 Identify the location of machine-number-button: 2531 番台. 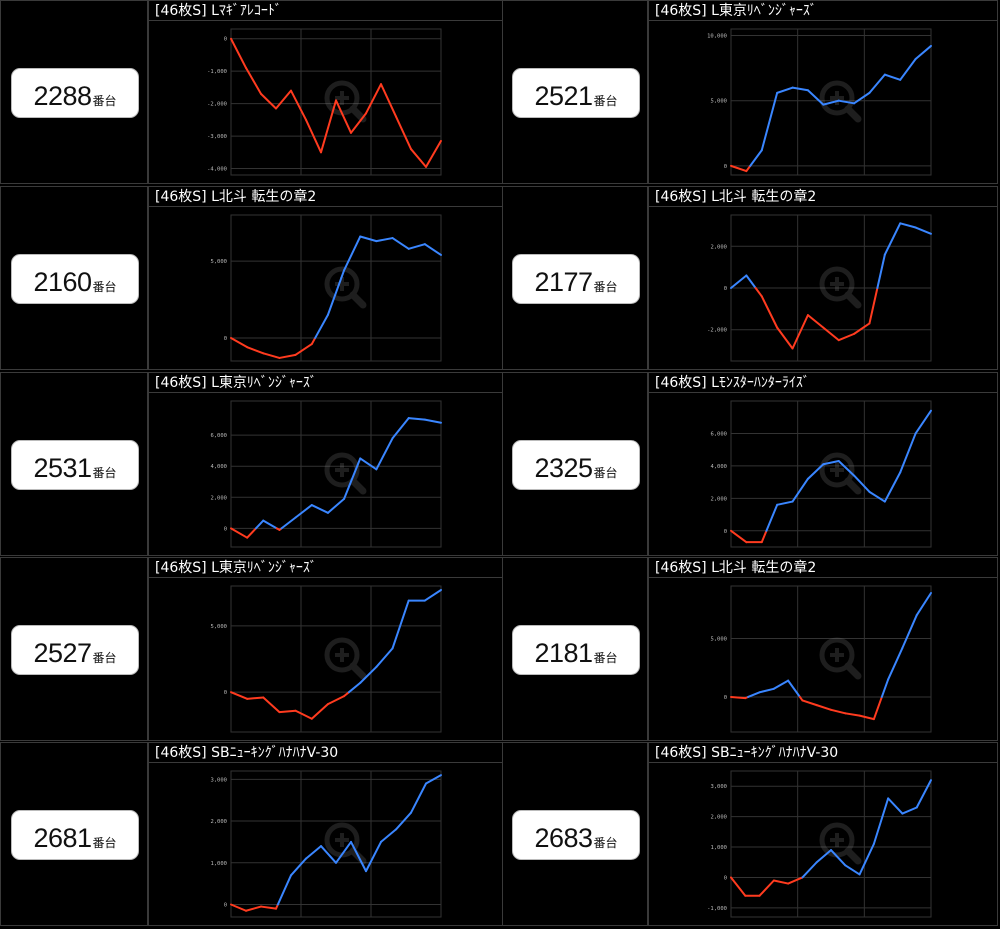
(75, 465).